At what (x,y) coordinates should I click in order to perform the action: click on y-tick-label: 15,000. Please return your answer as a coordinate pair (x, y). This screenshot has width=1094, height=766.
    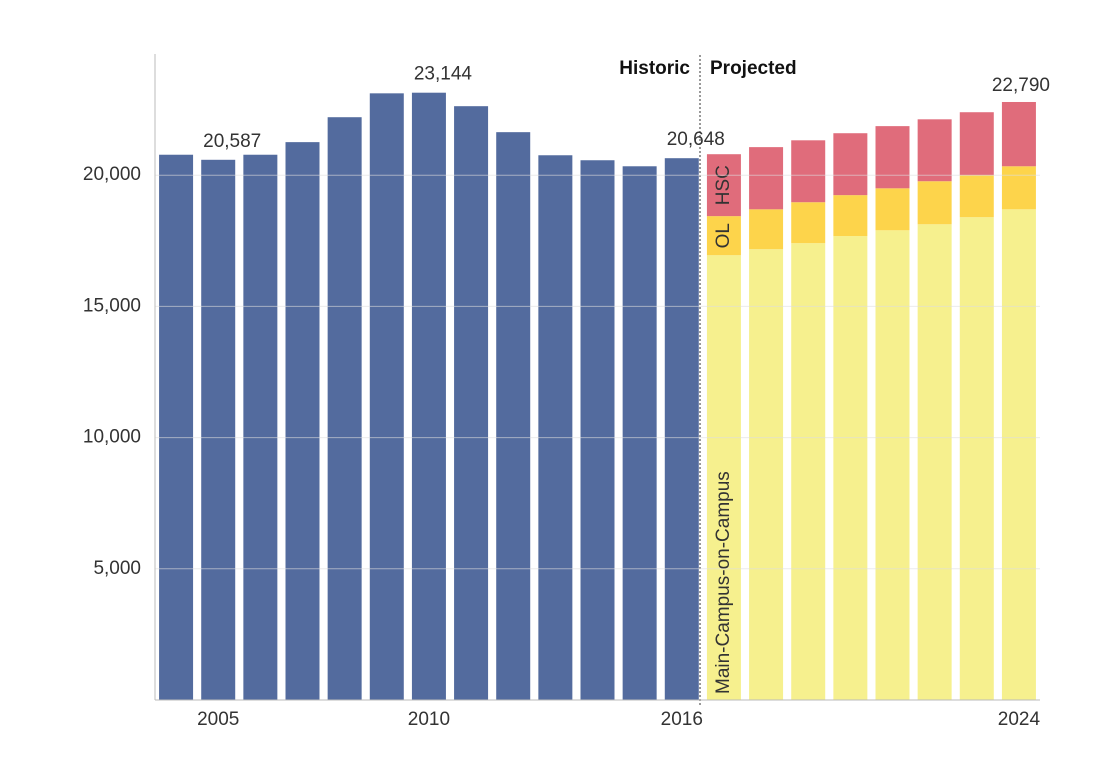
    Looking at the image, I should click on (112, 305).